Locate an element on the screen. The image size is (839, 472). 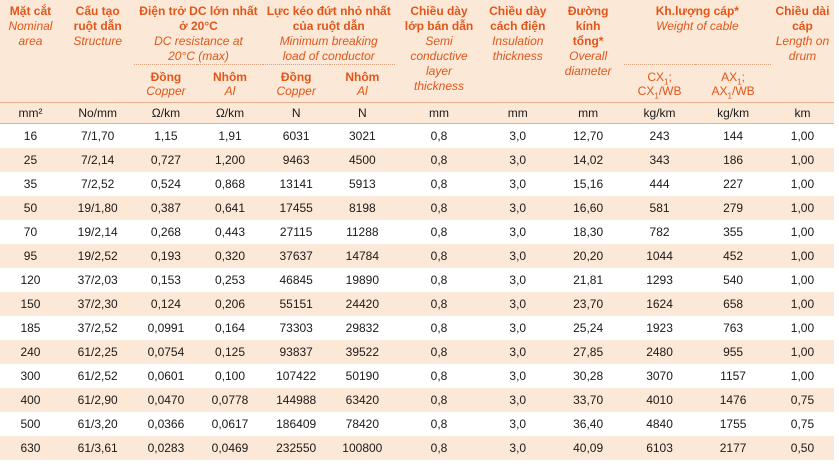
cell-dc-al: 0,320 is located at coordinates (230, 256).